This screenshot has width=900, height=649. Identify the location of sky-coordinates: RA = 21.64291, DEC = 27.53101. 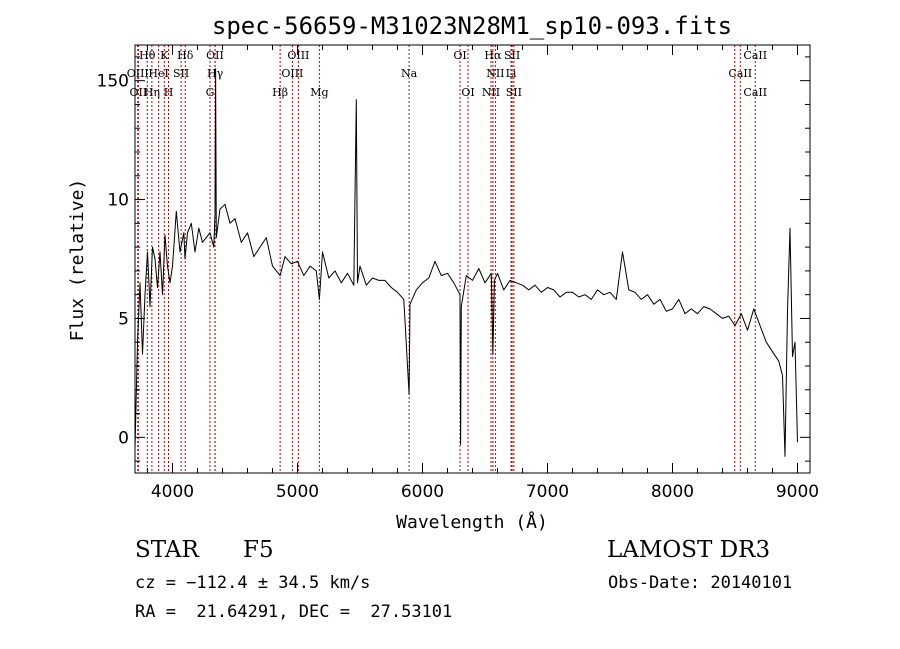
(294, 612).